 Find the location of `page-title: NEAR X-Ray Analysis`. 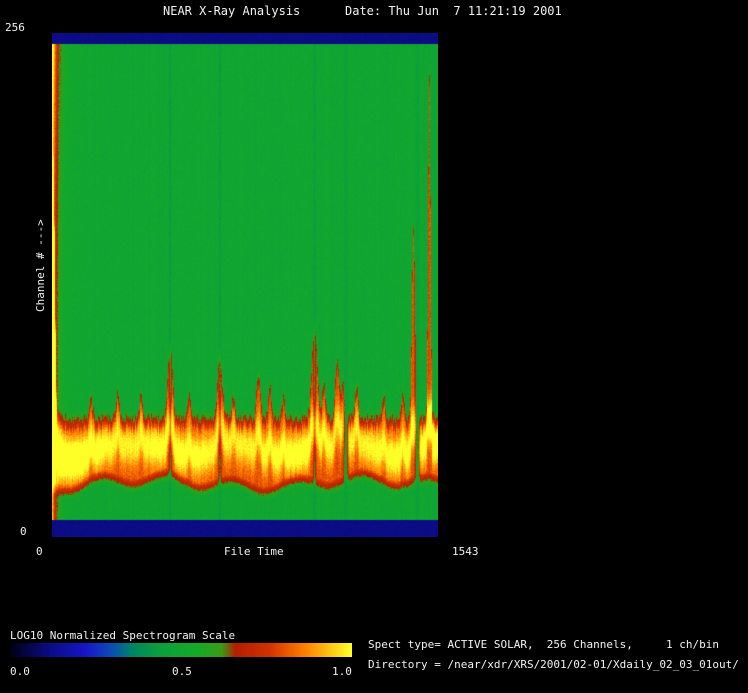

page-title: NEAR X-Ray Analysis is located at coordinates (232, 11).